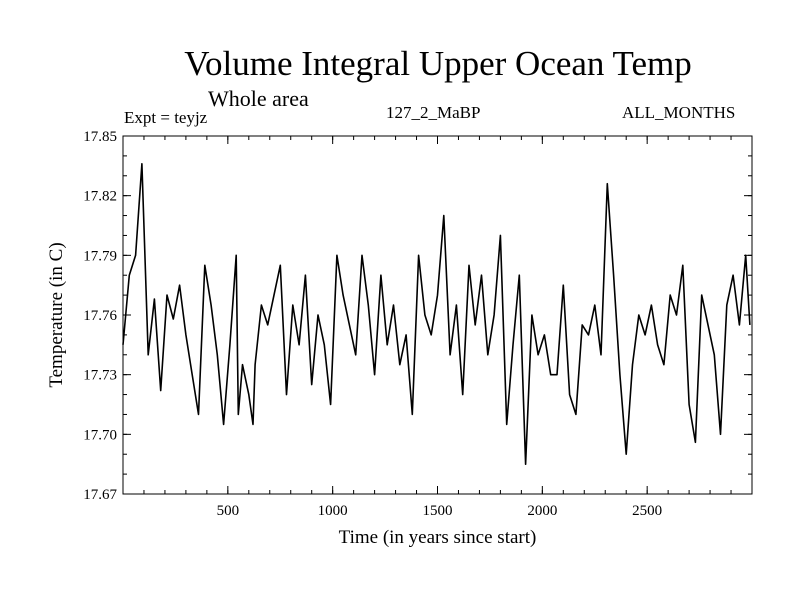 This screenshot has width=800, height=600. Describe the element at coordinates (647, 511) in the screenshot. I see `x-tick-label: 2500` at that location.